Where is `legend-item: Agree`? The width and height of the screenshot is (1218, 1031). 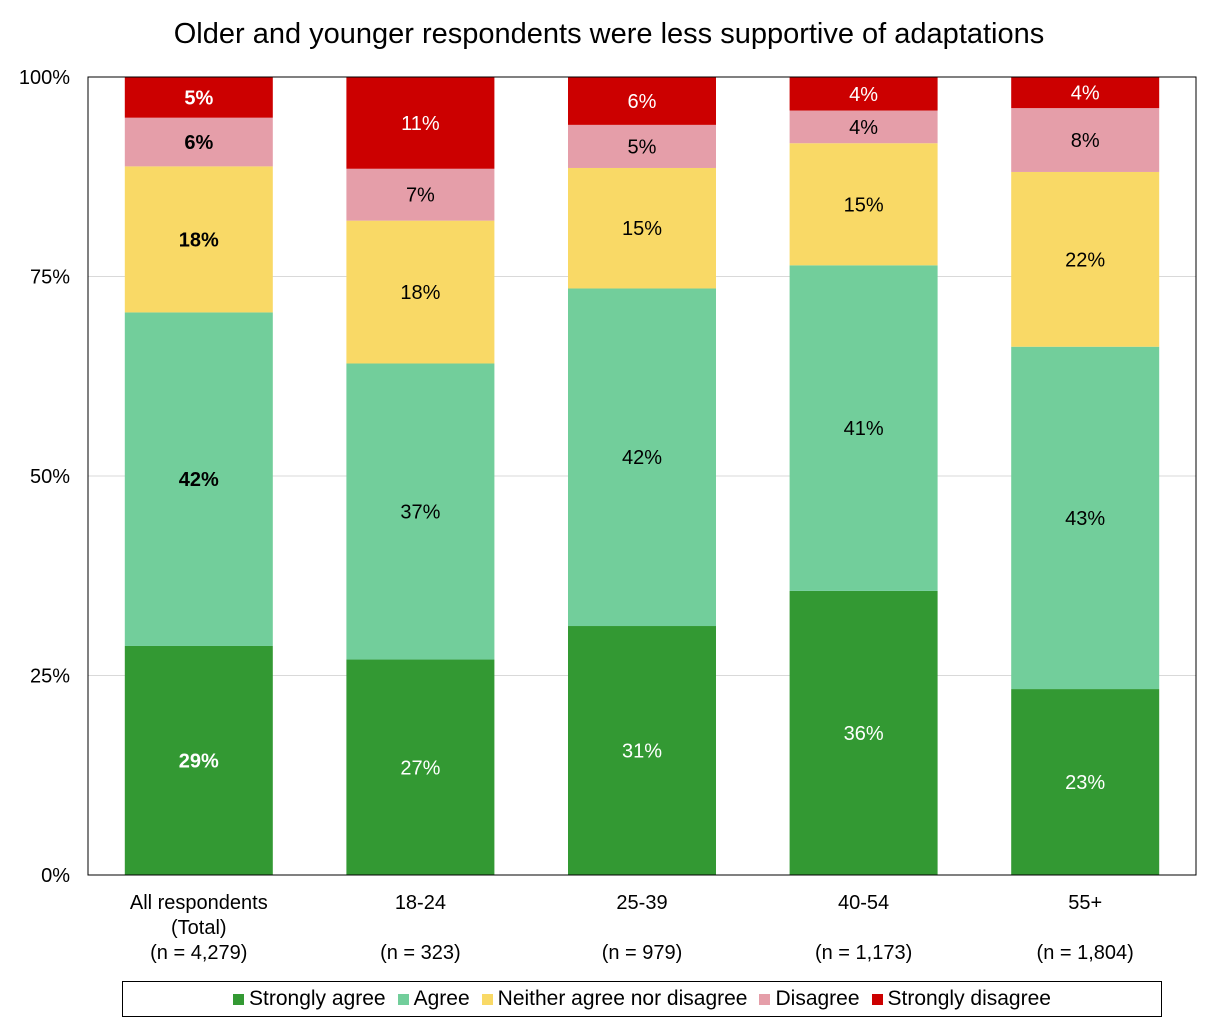
legend-item: Agree is located at coordinates (433, 999).